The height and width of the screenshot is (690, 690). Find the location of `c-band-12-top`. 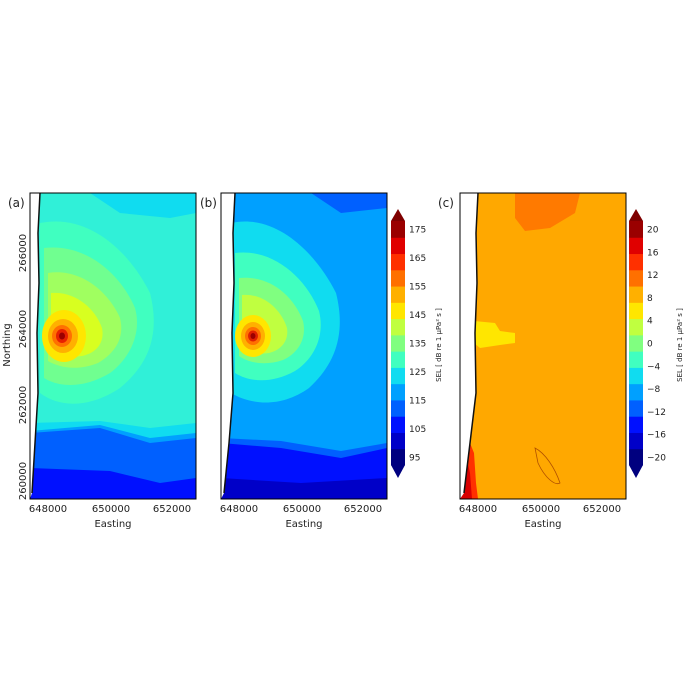

c-band-12-top is located at coordinates (547, 212).